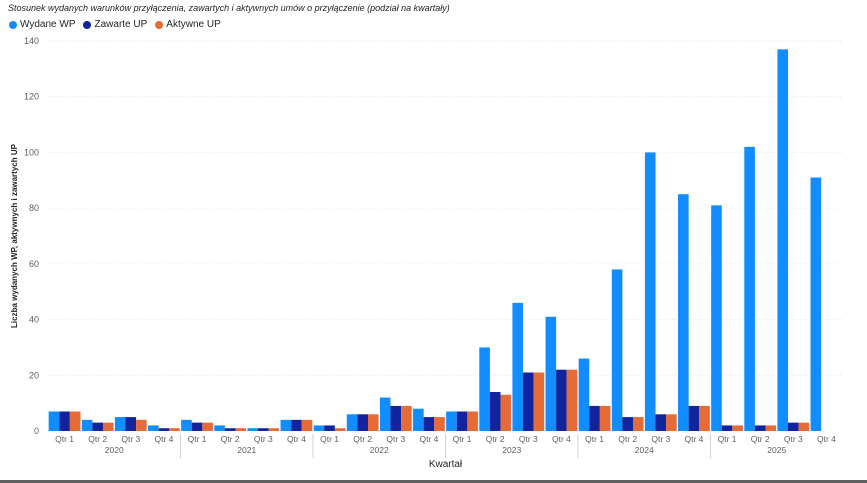  What do you see at coordinates (34, 320) in the screenshot?
I see `y-tick-label: 40` at bounding box center [34, 320].